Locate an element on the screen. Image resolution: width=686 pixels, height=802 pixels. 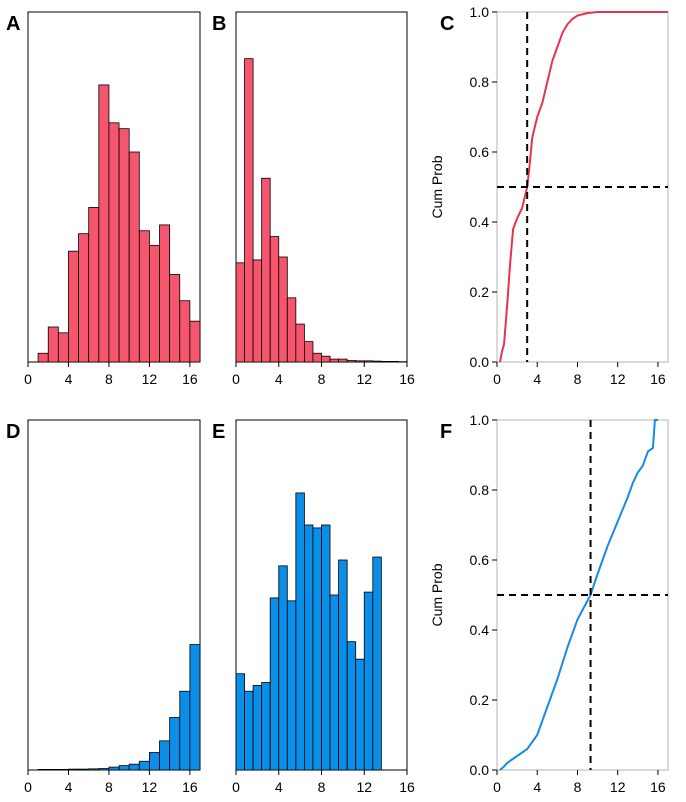
panel-letter-c: C is located at coordinates (447, 24).